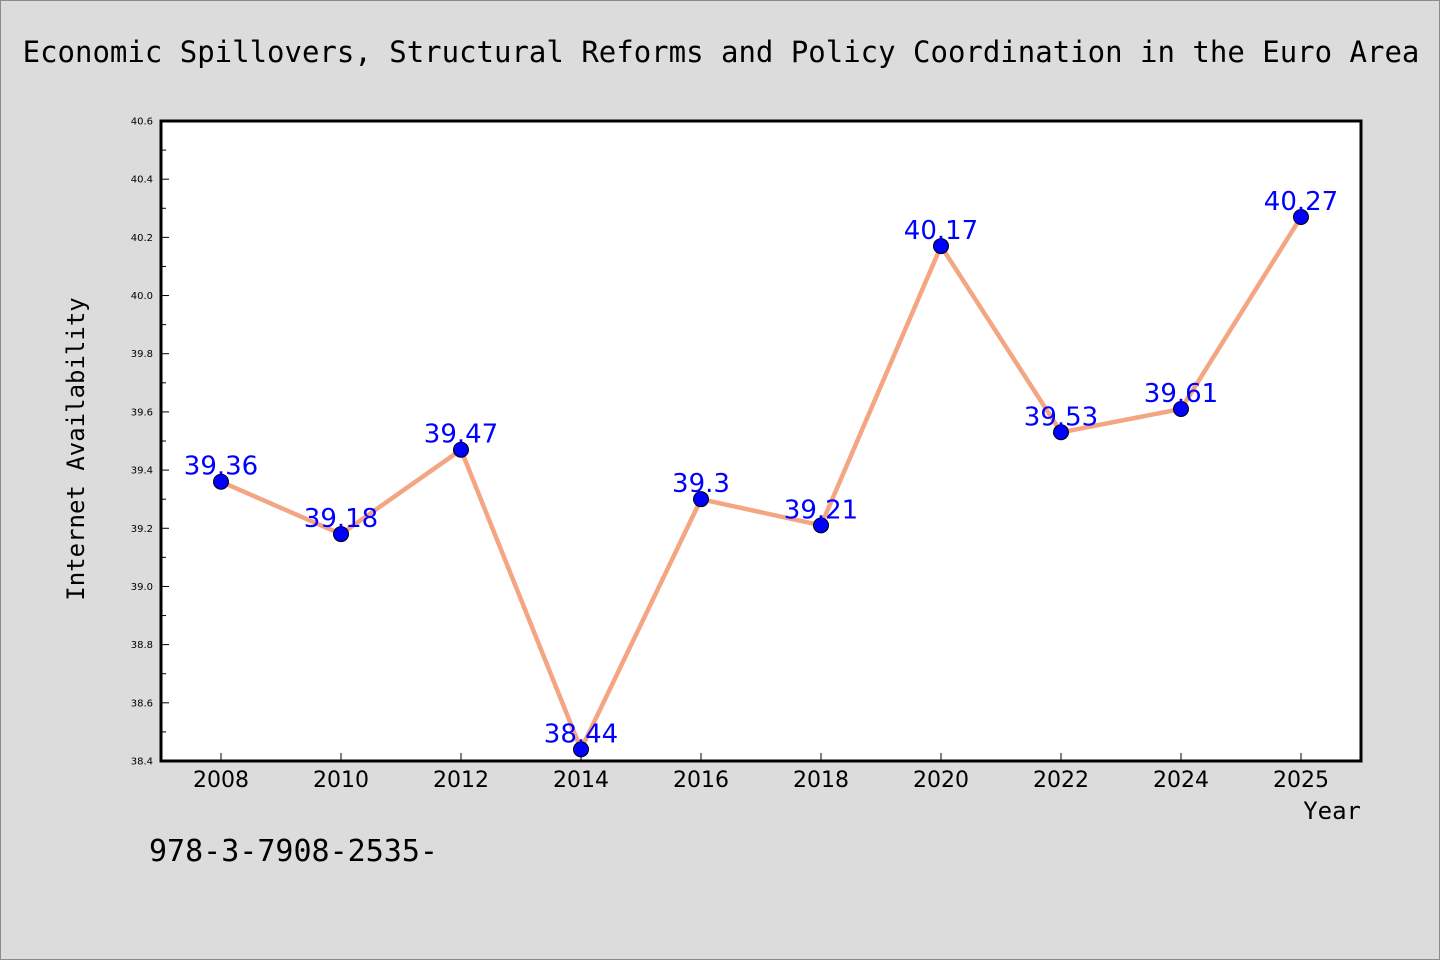 The height and width of the screenshot is (960, 1440). Describe the element at coordinates (821, 780) in the screenshot. I see `x-tick-label: 2018` at that location.